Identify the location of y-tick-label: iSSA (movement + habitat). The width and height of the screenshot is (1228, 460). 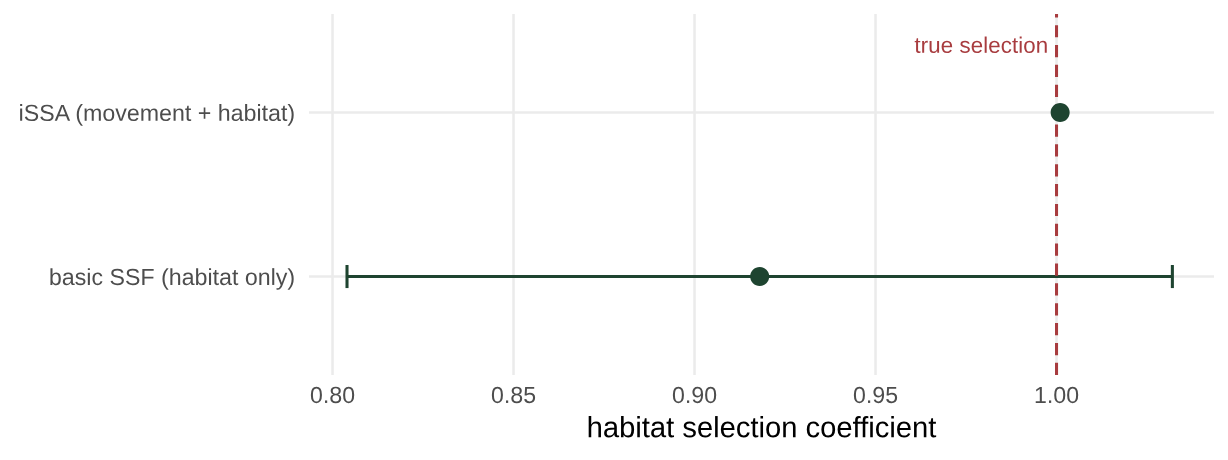
(157, 115).